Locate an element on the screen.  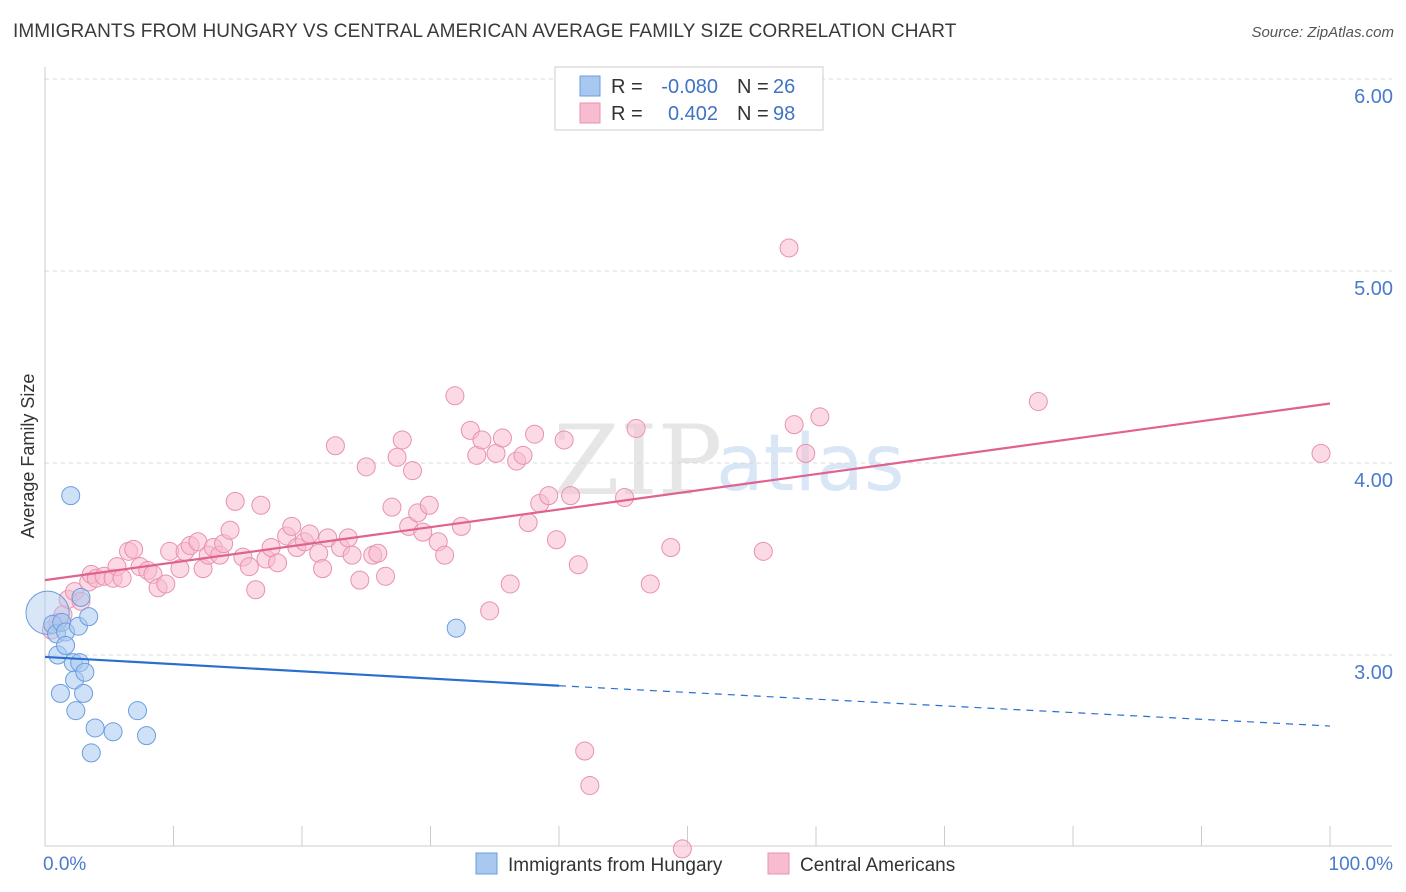
bottom-legend-label-central-americans: Central Americans is located at coordinates (877, 865).